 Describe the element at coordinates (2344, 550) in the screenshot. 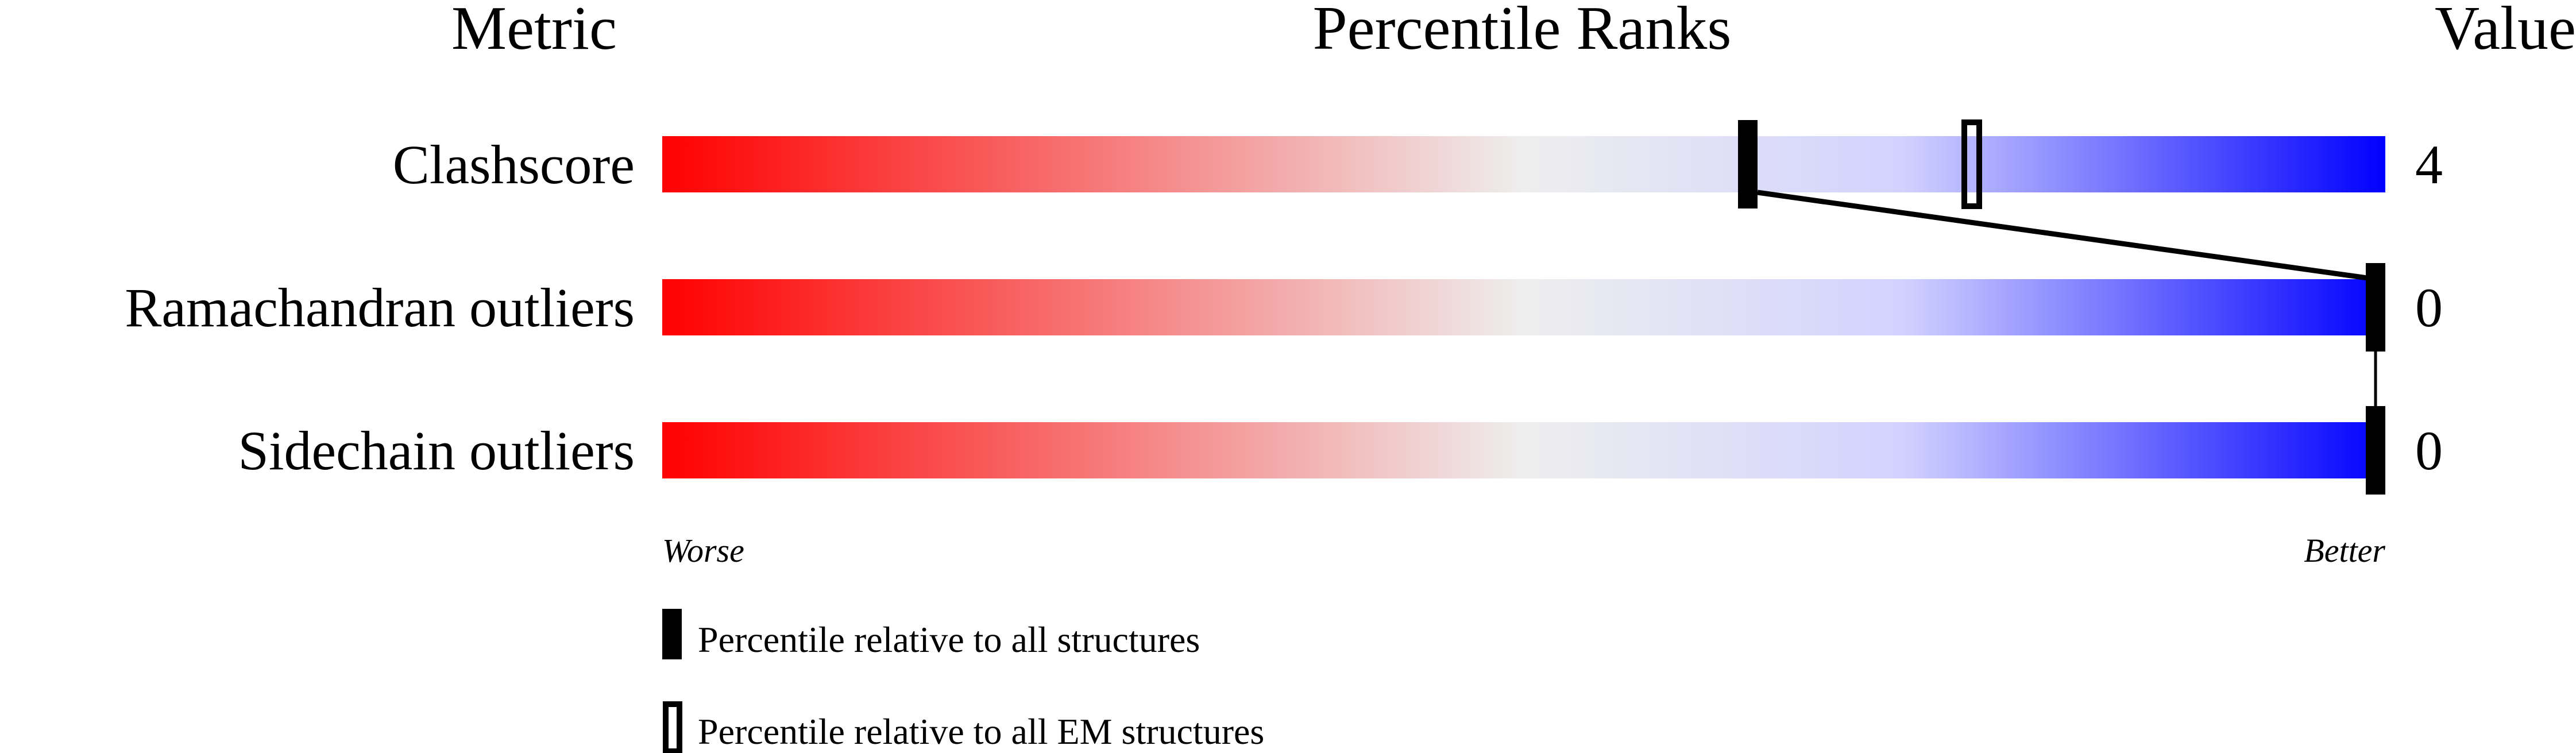

I see `better-label: Better` at that location.